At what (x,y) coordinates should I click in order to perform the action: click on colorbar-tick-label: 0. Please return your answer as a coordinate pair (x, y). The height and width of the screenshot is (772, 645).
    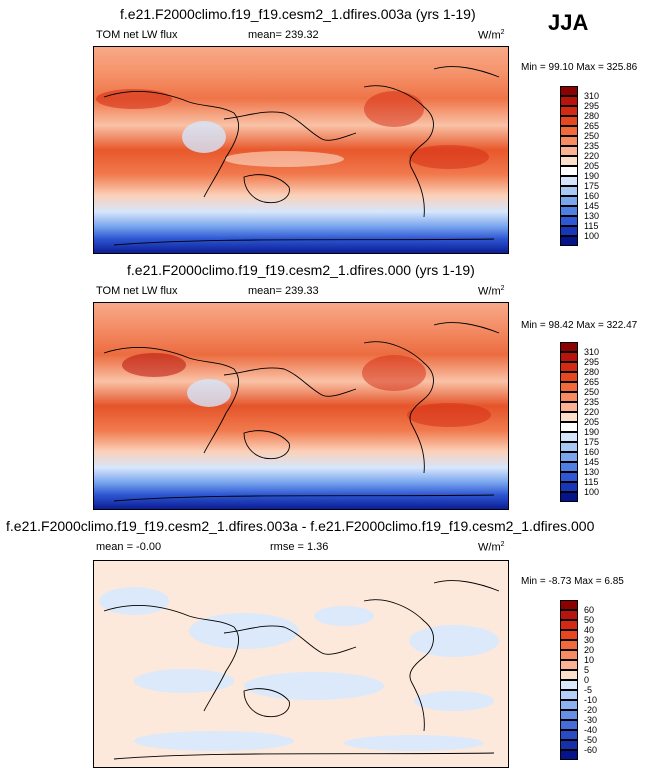
    Looking at the image, I should click on (587, 680).